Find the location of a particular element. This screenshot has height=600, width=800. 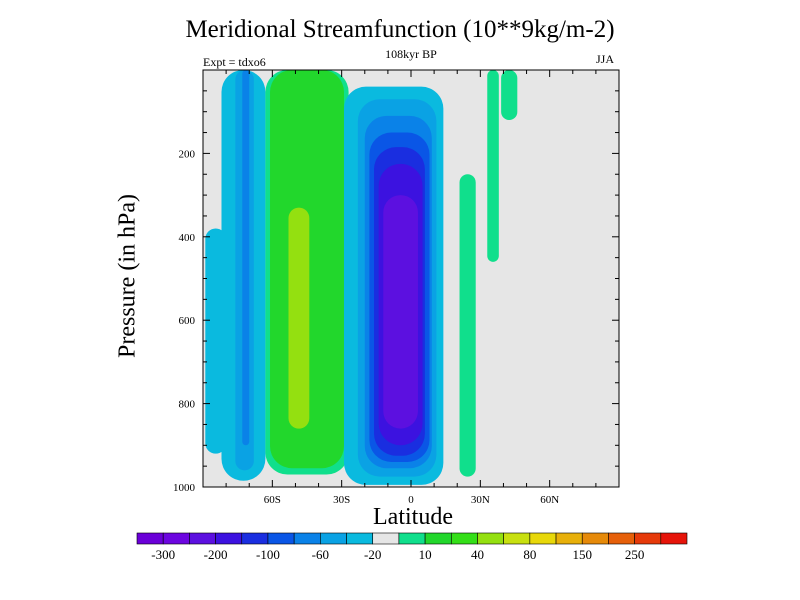

y-tick-label: 800 is located at coordinates (187, 405).